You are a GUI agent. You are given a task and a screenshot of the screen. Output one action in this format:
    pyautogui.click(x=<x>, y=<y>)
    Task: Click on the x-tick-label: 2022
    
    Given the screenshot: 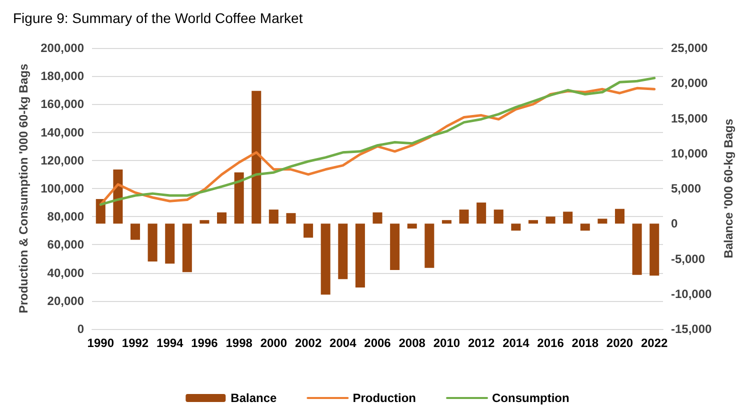 What is the action you would take?
    pyautogui.click(x=654, y=343)
    